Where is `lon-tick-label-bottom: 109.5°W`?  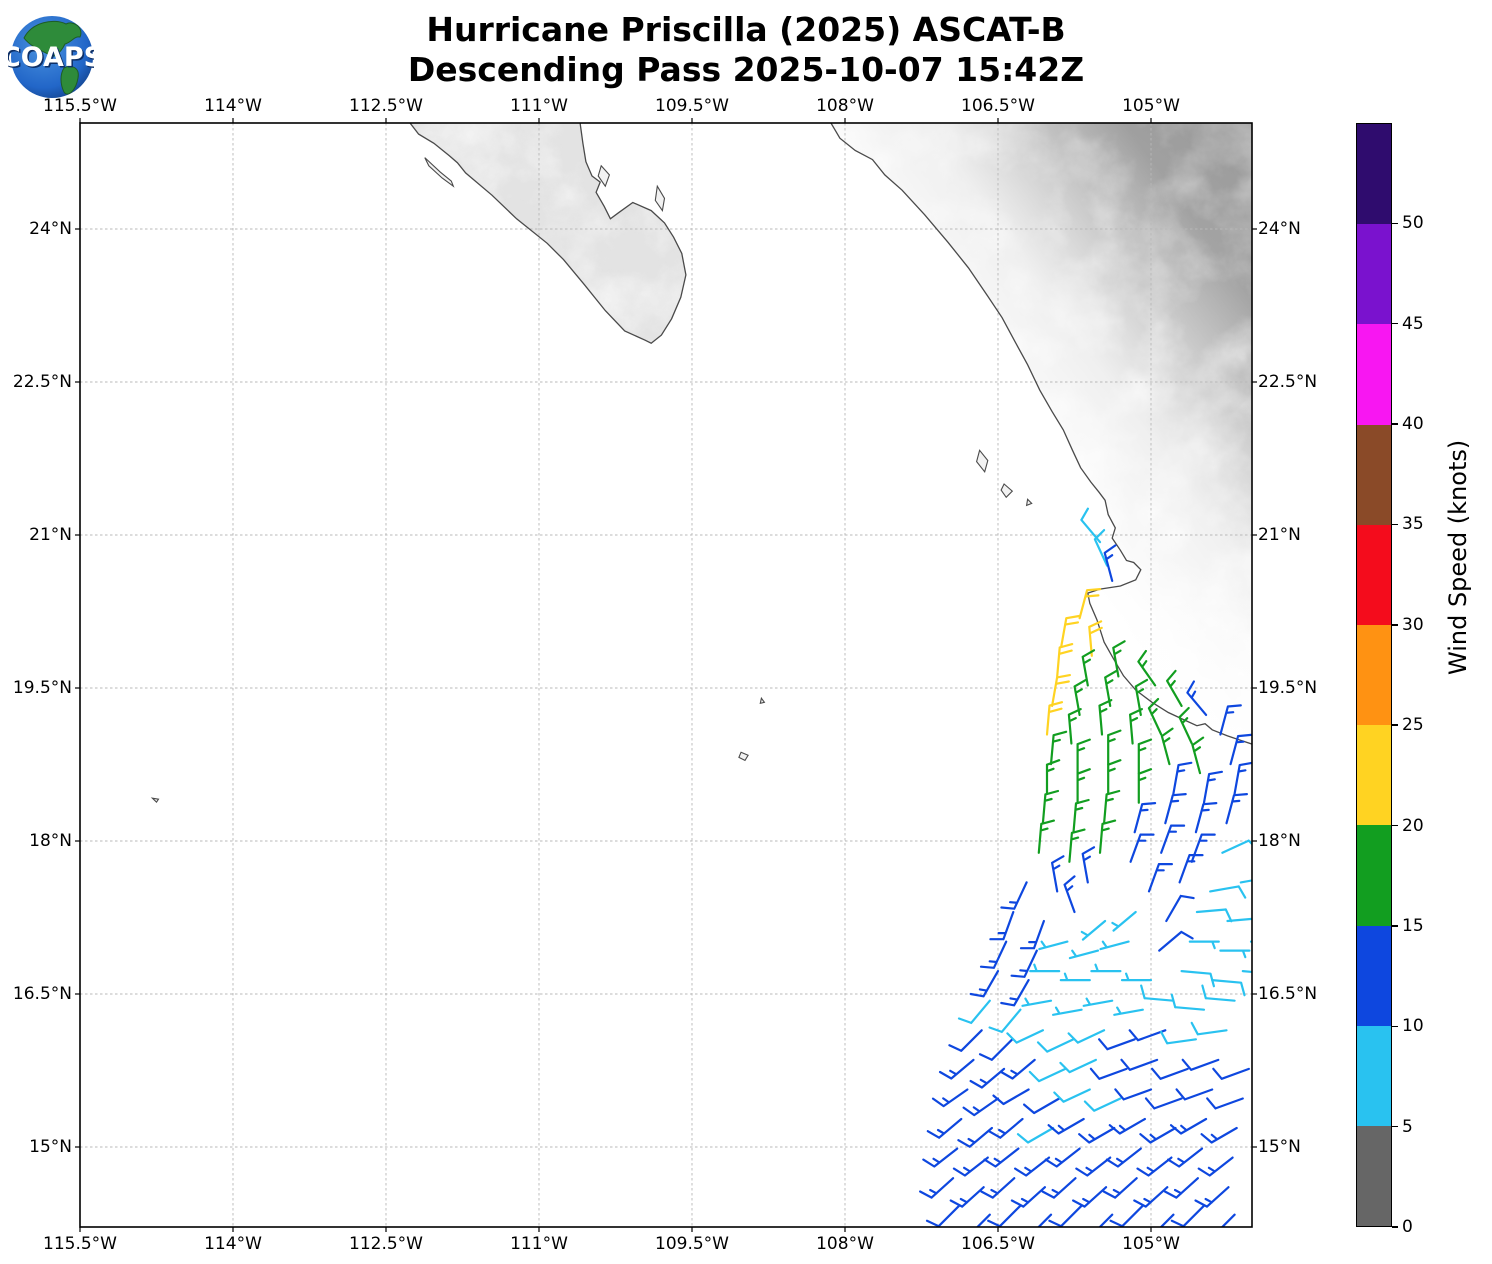 lon-tick-label-bottom: 109.5°W is located at coordinates (692, 1244).